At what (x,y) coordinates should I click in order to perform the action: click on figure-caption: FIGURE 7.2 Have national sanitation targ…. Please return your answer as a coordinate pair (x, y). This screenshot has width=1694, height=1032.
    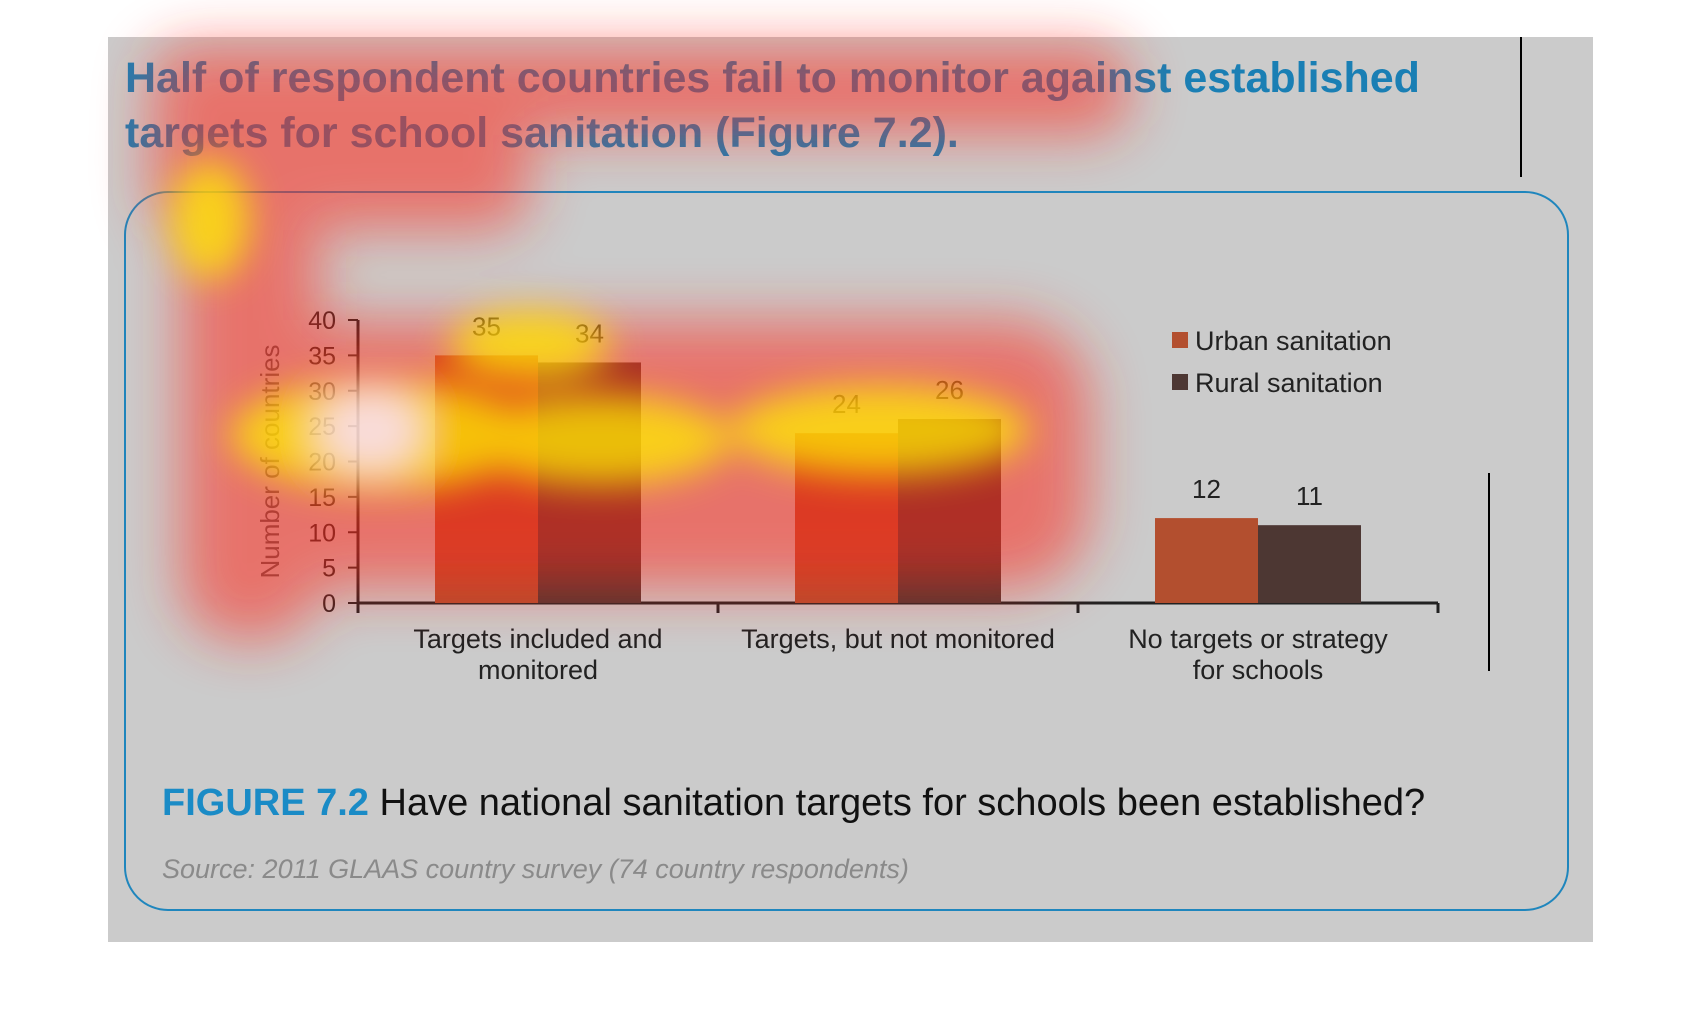
    Looking at the image, I should click on (793, 803).